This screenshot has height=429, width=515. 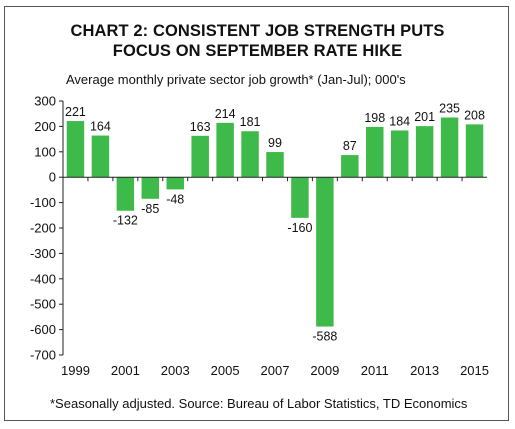 I want to click on bar-1999, so click(x=75, y=149).